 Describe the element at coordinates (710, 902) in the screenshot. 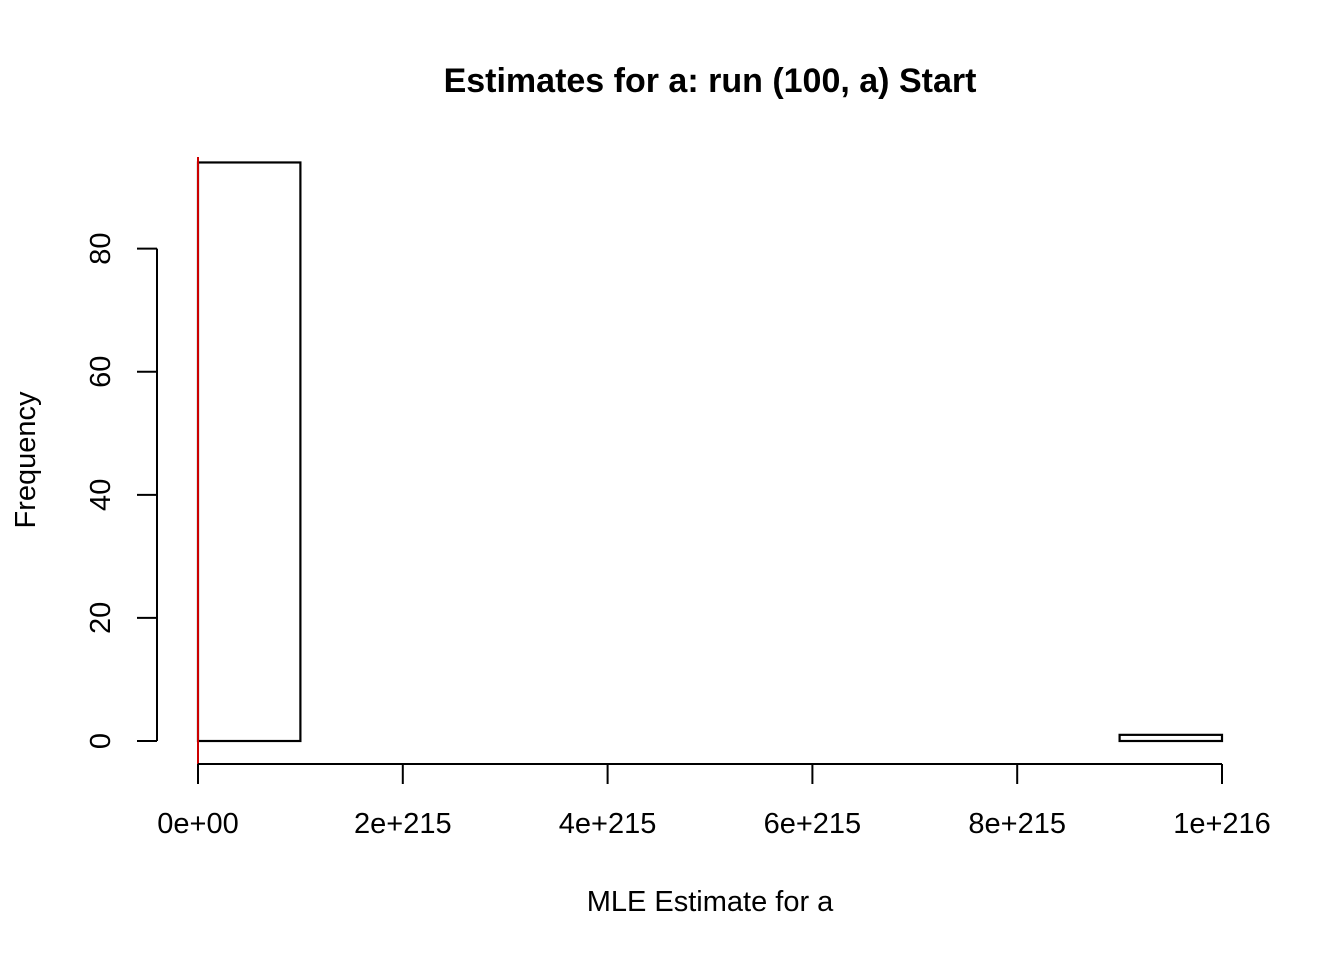

I see `x-axis-label: MLE Estimate for a` at that location.